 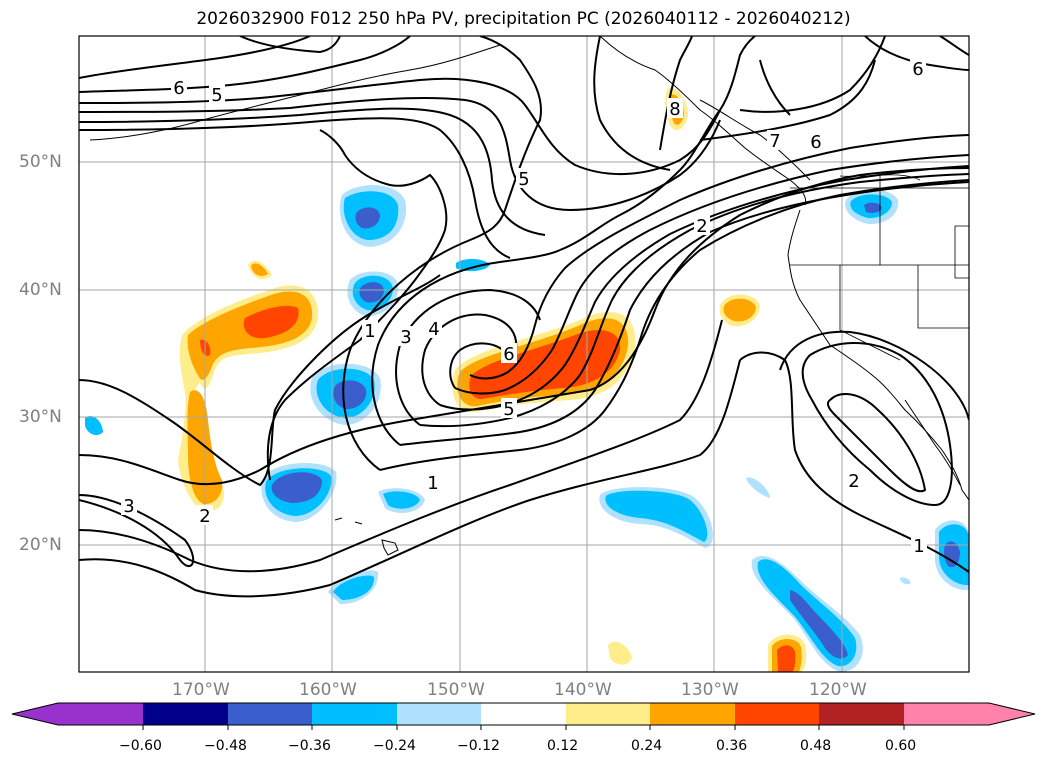 What do you see at coordinates (140, 746) in the screenshot?
I see `colorbar-tick-label: −0.60` at bounding box center [140, 746].